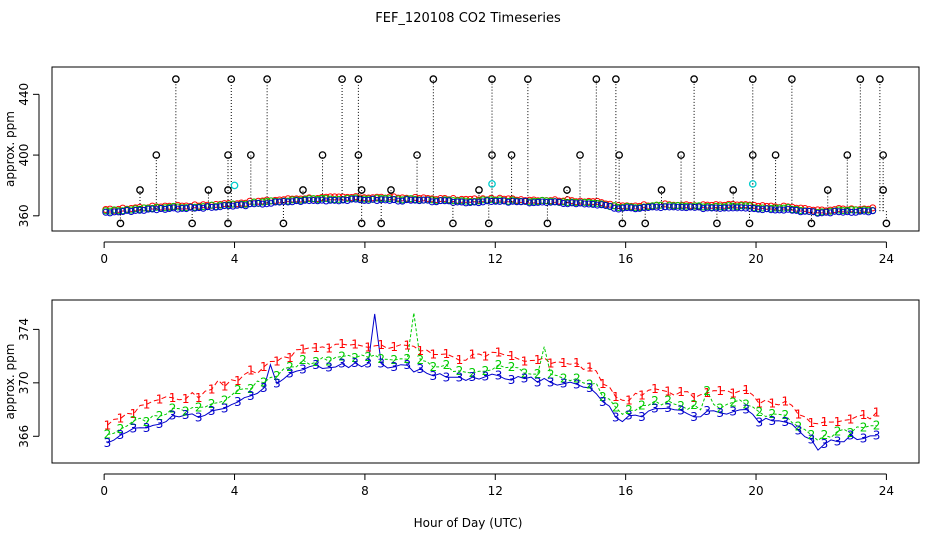 This screenshot has width=936, height=545. What do you see at coordinates (365, 259) in the screenshot?
I see `x-tick-label: 8` at bounding box center [365, 259].